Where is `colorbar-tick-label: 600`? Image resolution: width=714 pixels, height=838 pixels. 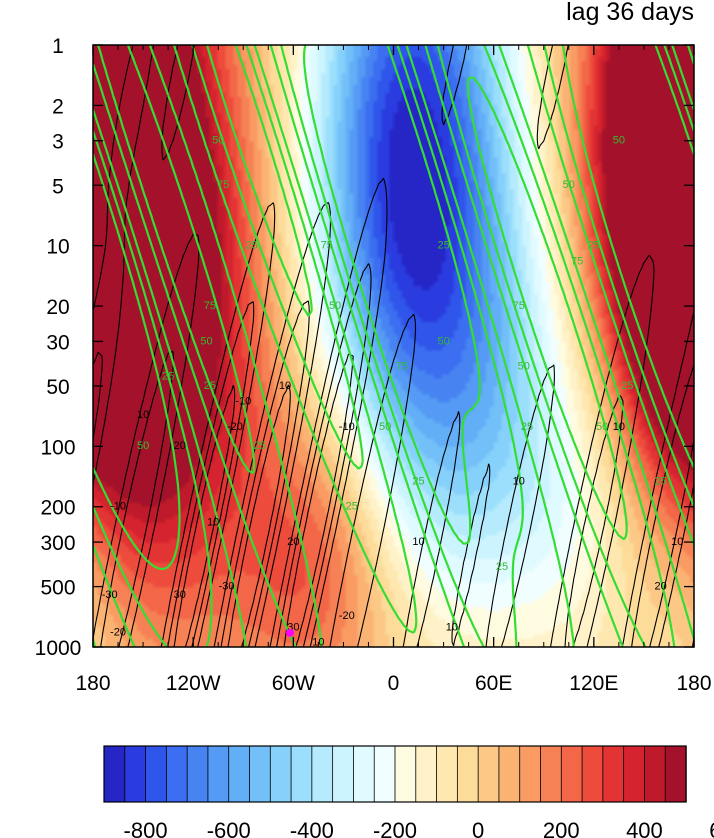
colorbar-tick-label: 600 is located at coordinates (711, 828).